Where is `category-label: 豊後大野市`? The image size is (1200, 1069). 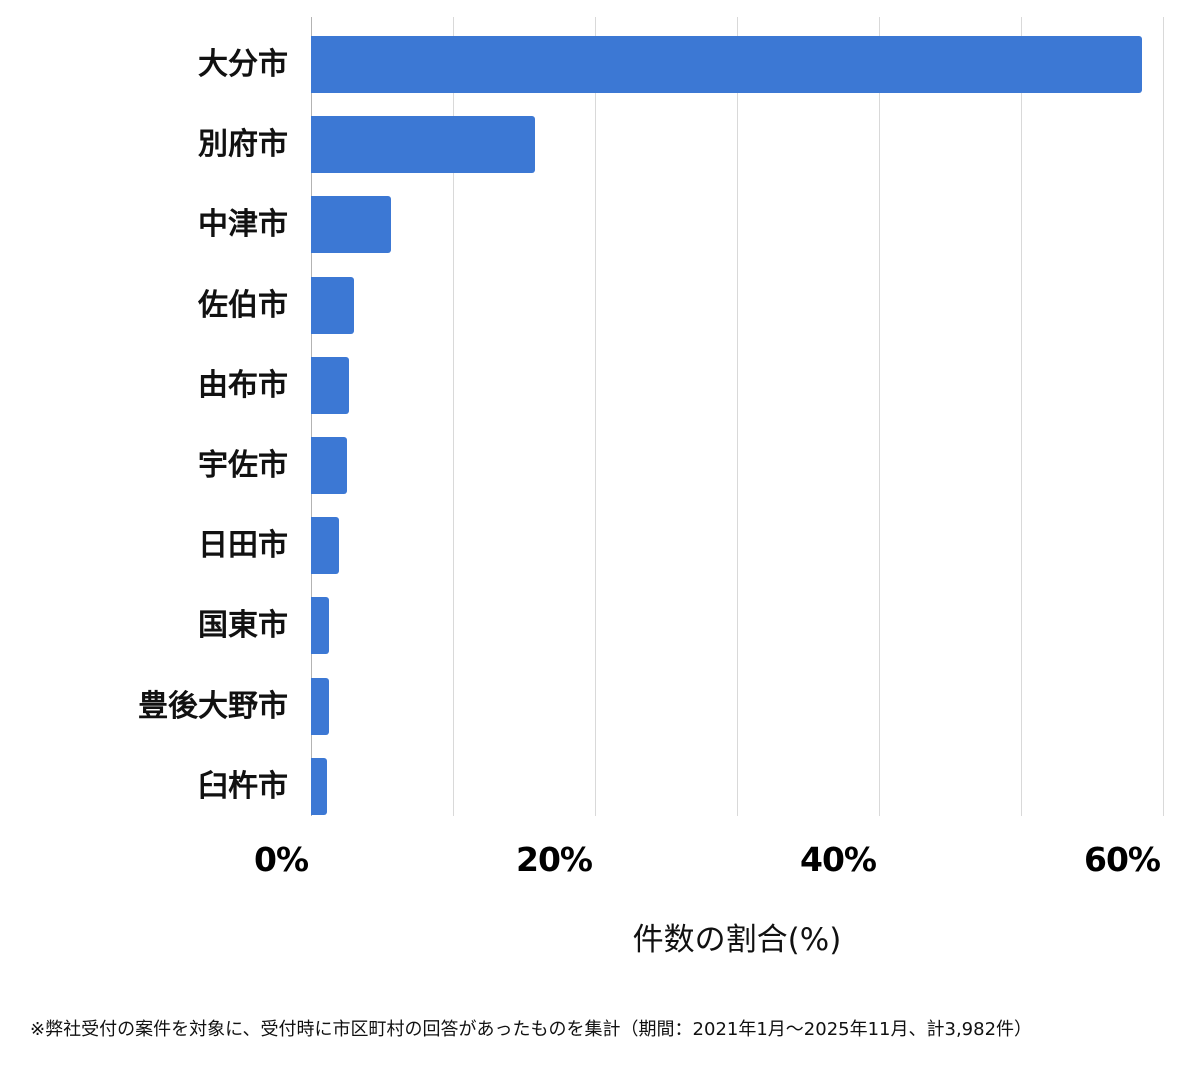 category-label: 豊後大野市 is located at coordinates (213, 706).